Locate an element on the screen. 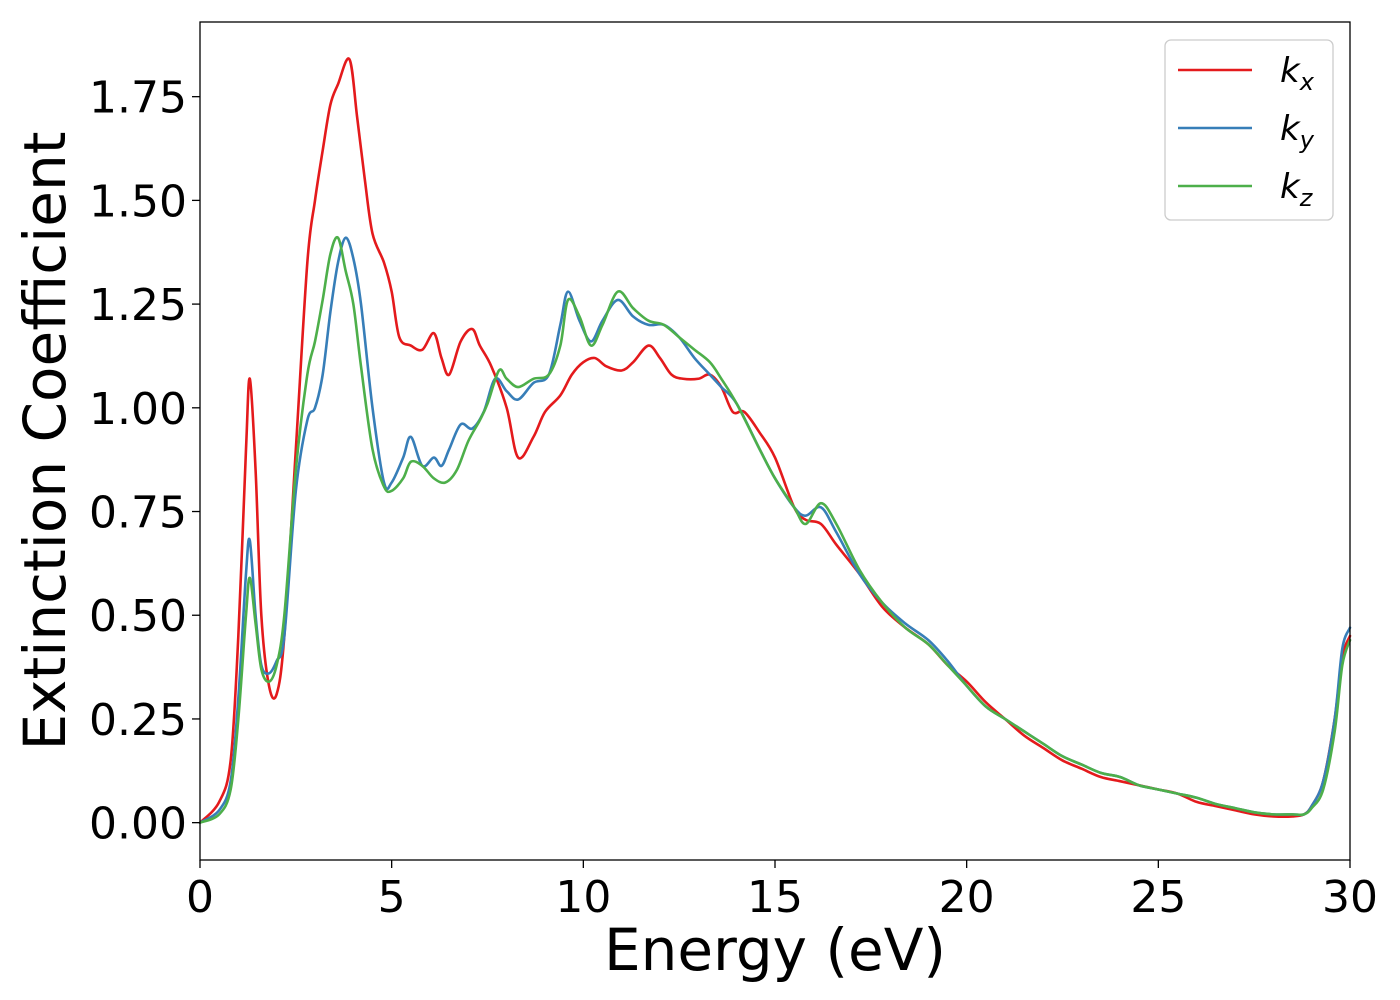 The image size is (1400, 1000). x-tick-label: 30 is located at coordinates (1350, 897).